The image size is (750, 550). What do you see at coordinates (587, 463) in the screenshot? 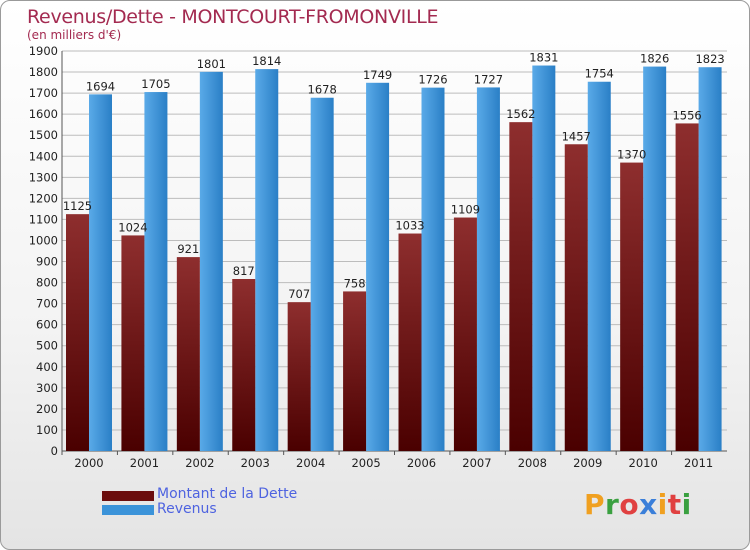
I see `x-tick-label: 2009` at bounding box center [587, 463].